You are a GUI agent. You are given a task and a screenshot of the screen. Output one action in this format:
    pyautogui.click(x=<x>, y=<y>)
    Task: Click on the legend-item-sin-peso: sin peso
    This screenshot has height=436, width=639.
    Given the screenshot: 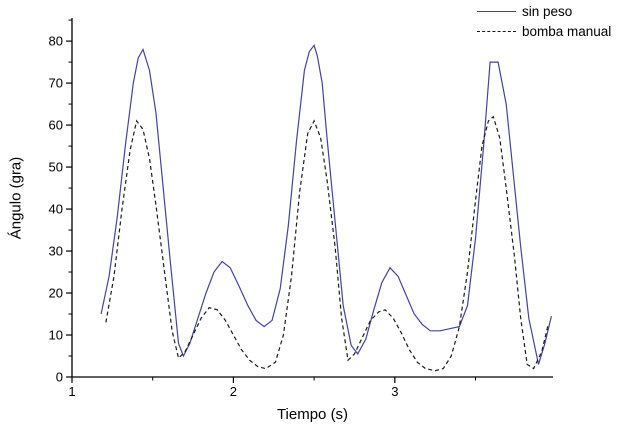 What is the action you would take?
    pyautogui.click(x=544, y=11)
    